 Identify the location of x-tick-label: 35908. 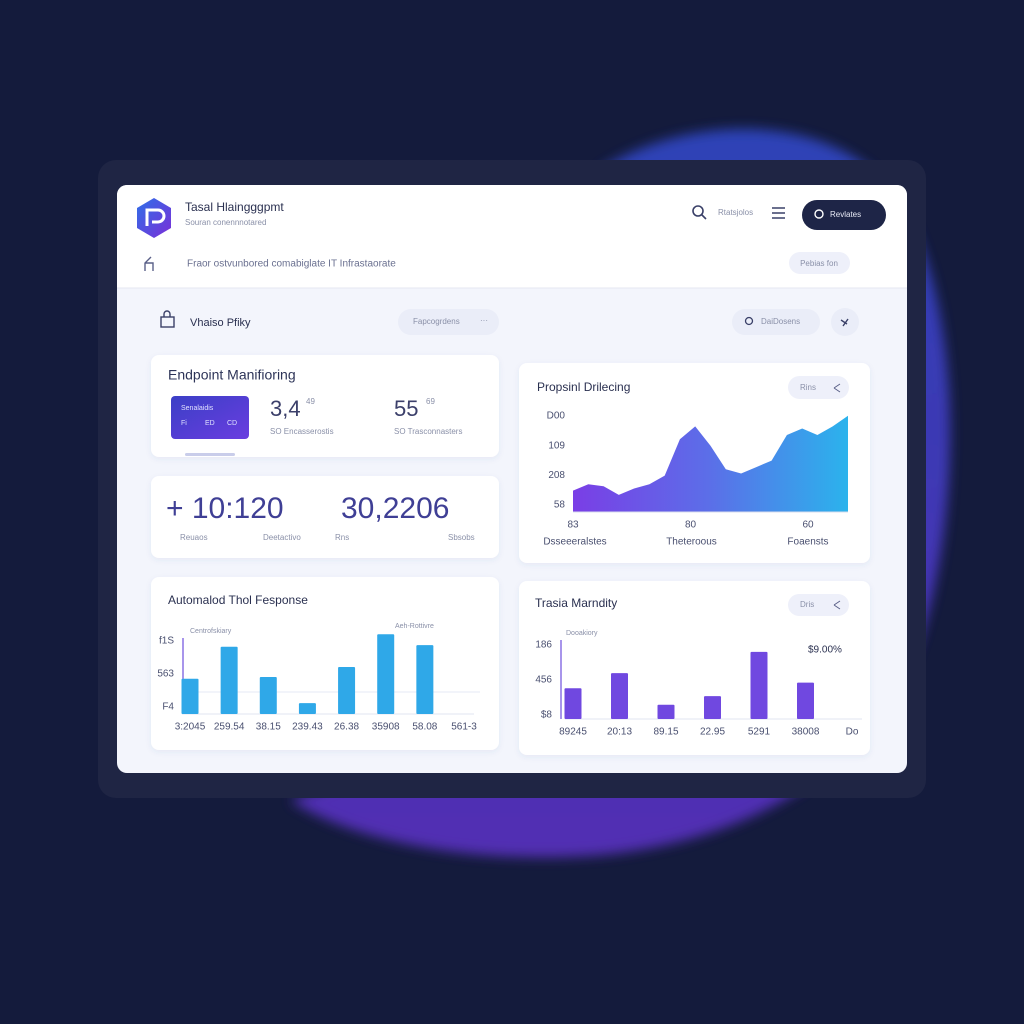
(386, 727).